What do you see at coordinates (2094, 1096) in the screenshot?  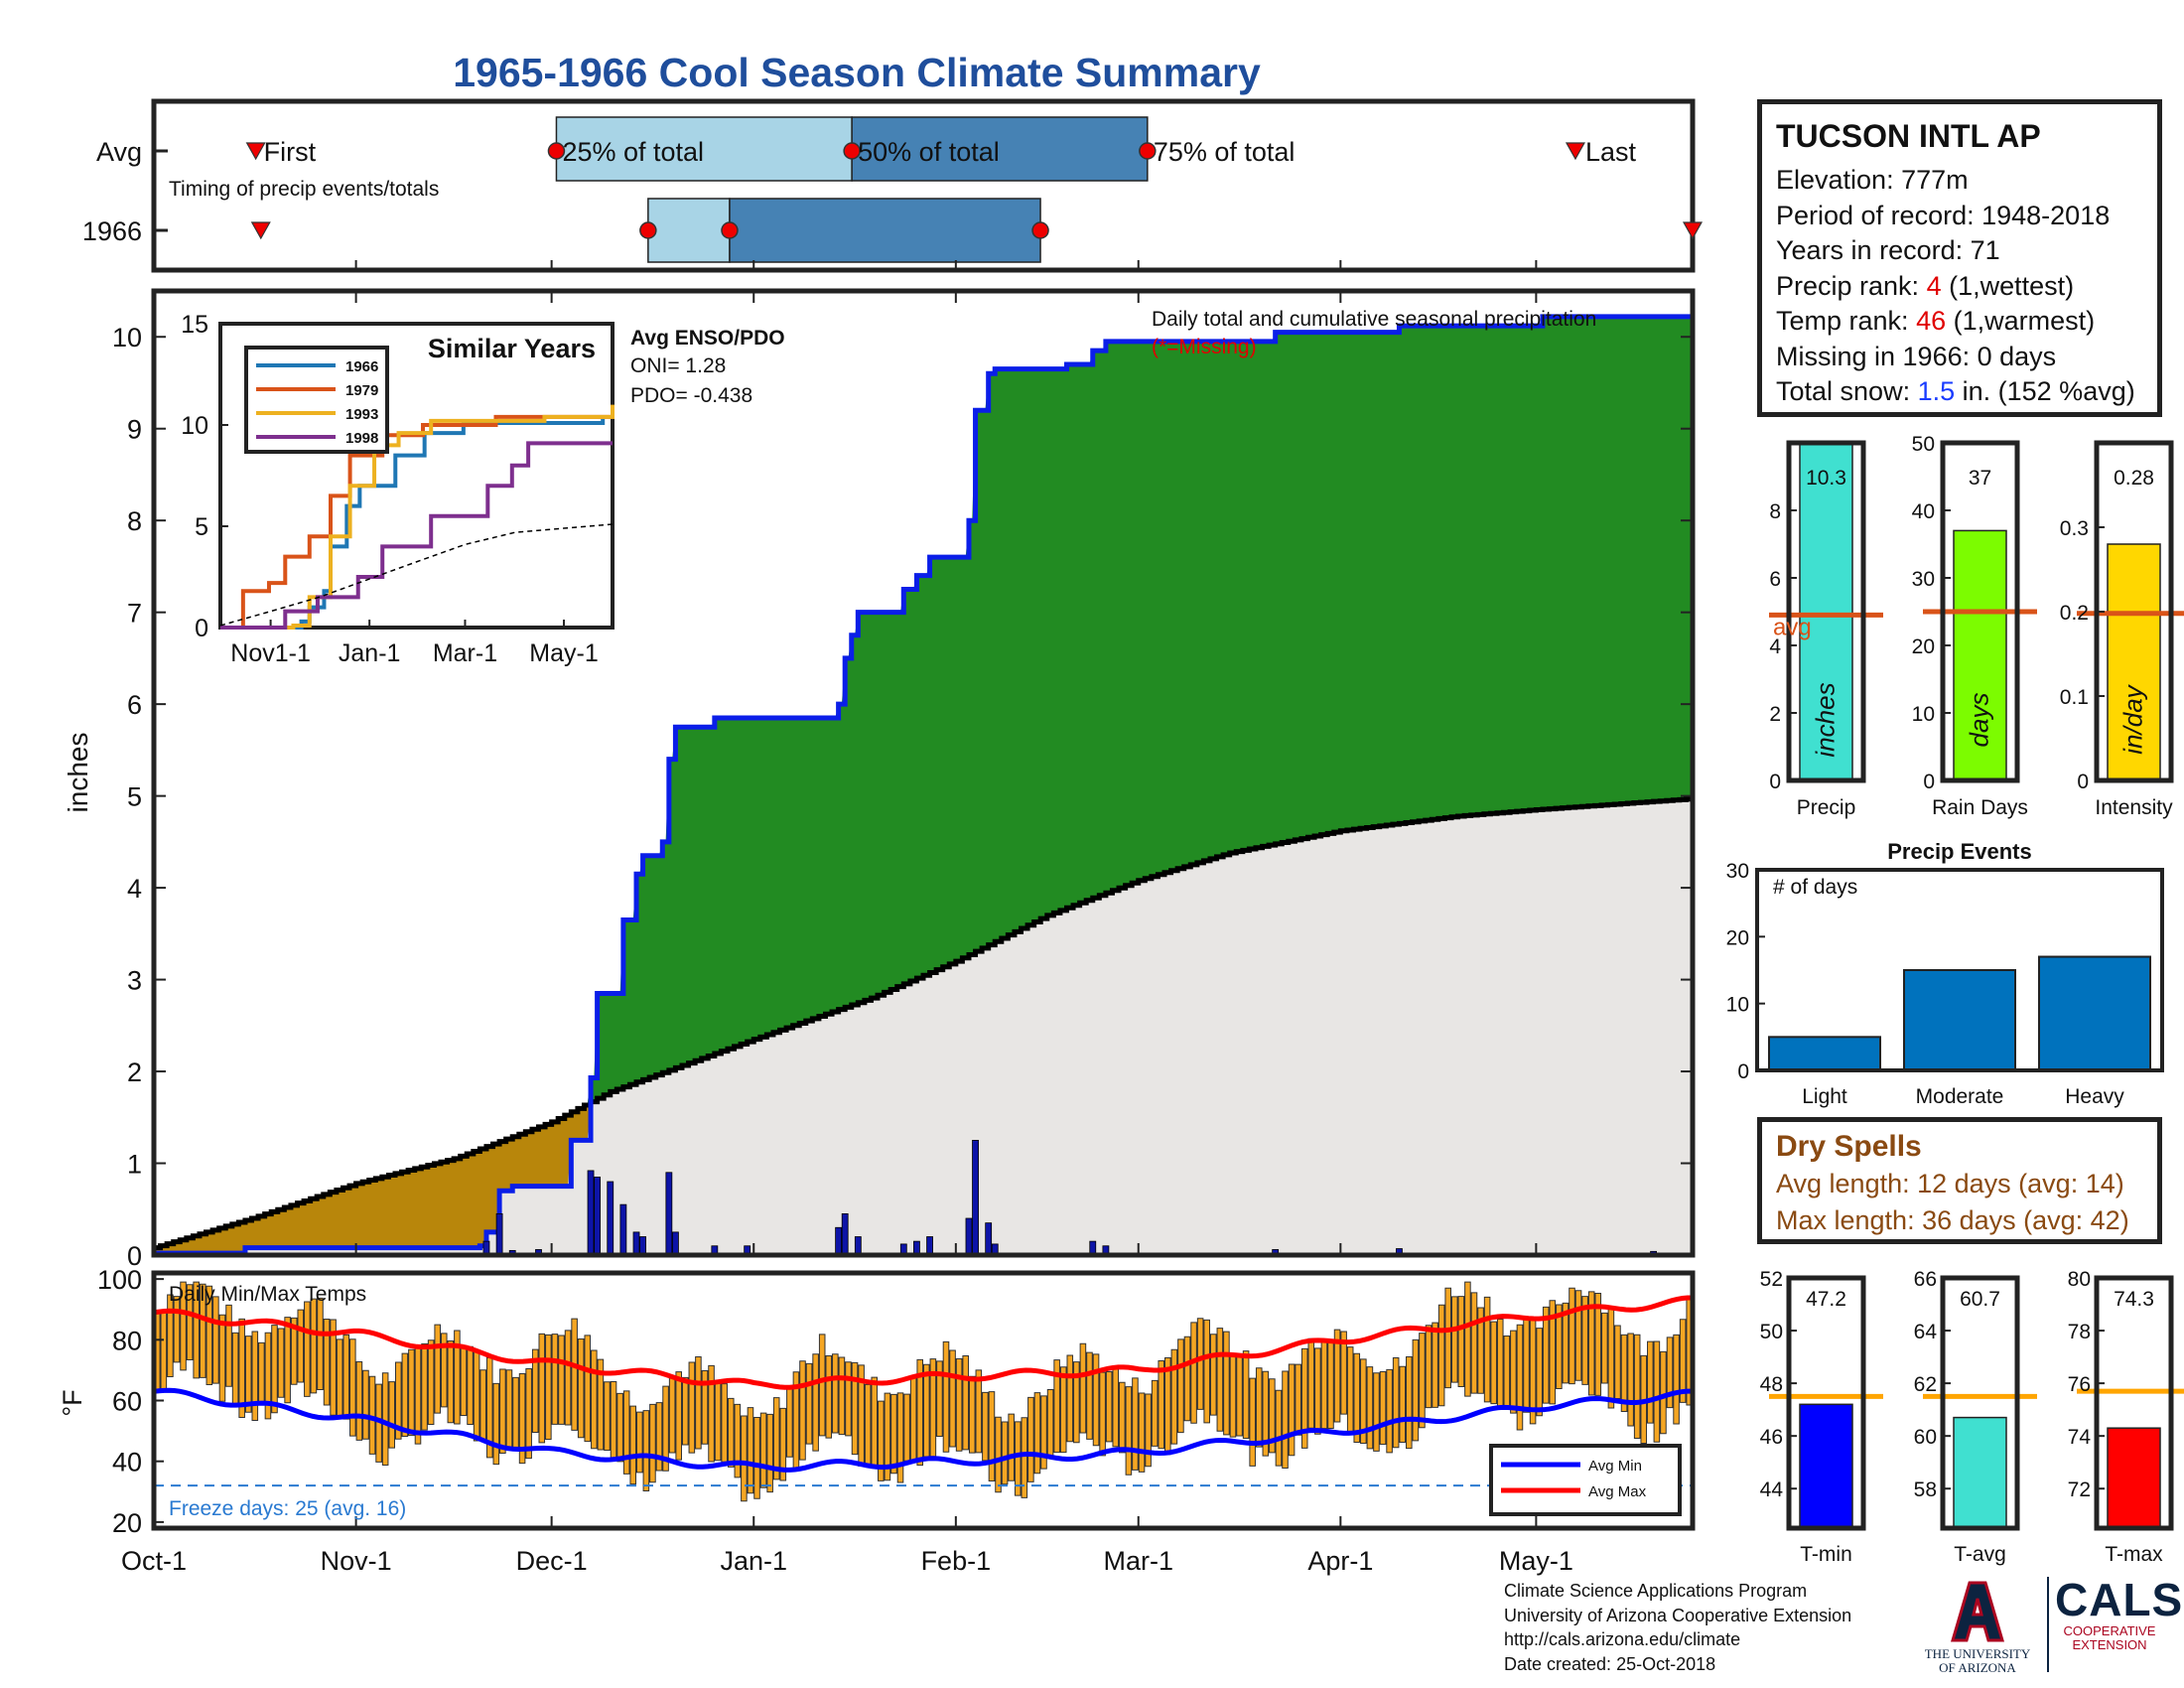 I see `events-category-2: Heavy` at bounding box center [2094, 1096].